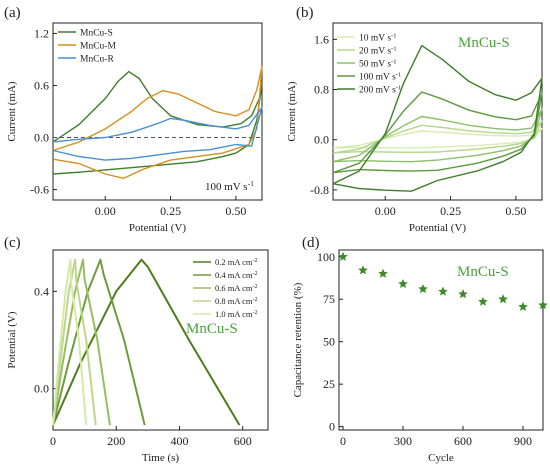 The height and width of the screenshot is (471, 550). I want to click on y-tick-label: 0.8, so click(321, 90).